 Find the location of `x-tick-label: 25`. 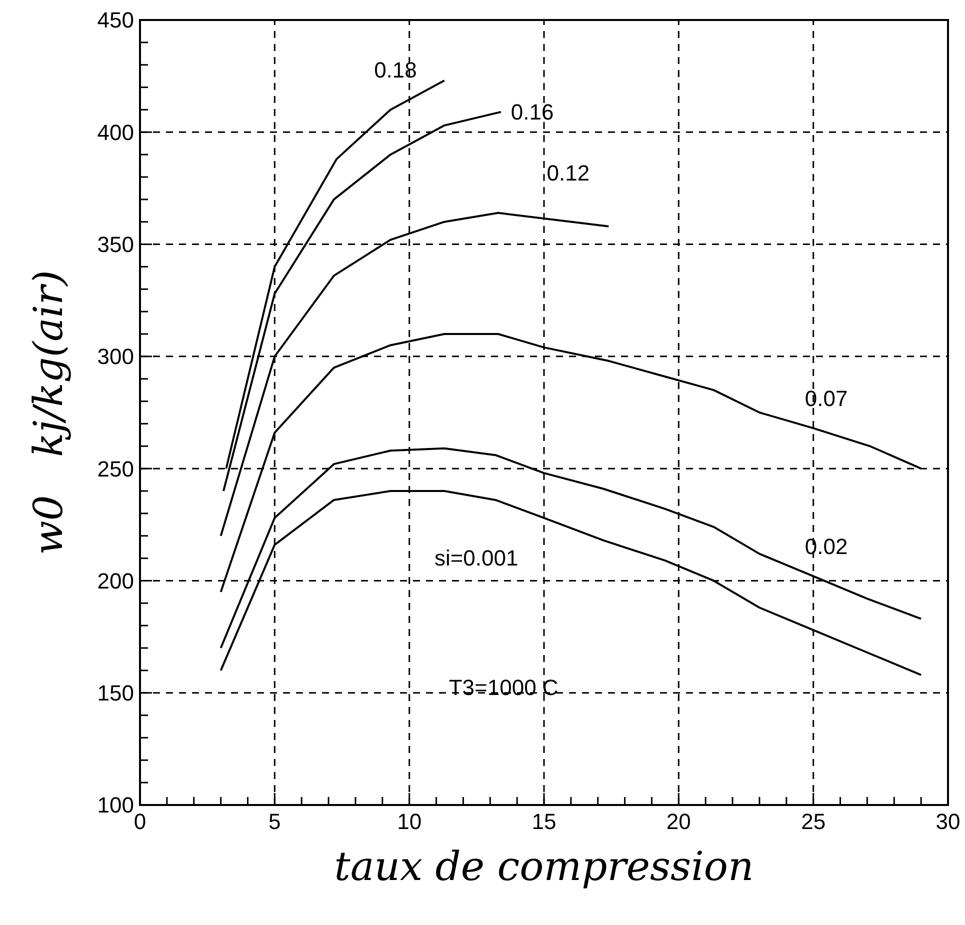

x-tick-label: 25 is located at coordinates (813, 821).